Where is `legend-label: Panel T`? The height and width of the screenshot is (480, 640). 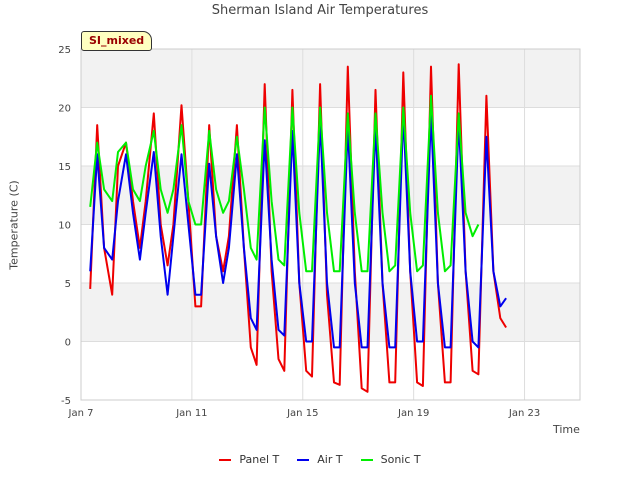
legend-label: Panel T is located at coordinates (259, 459).